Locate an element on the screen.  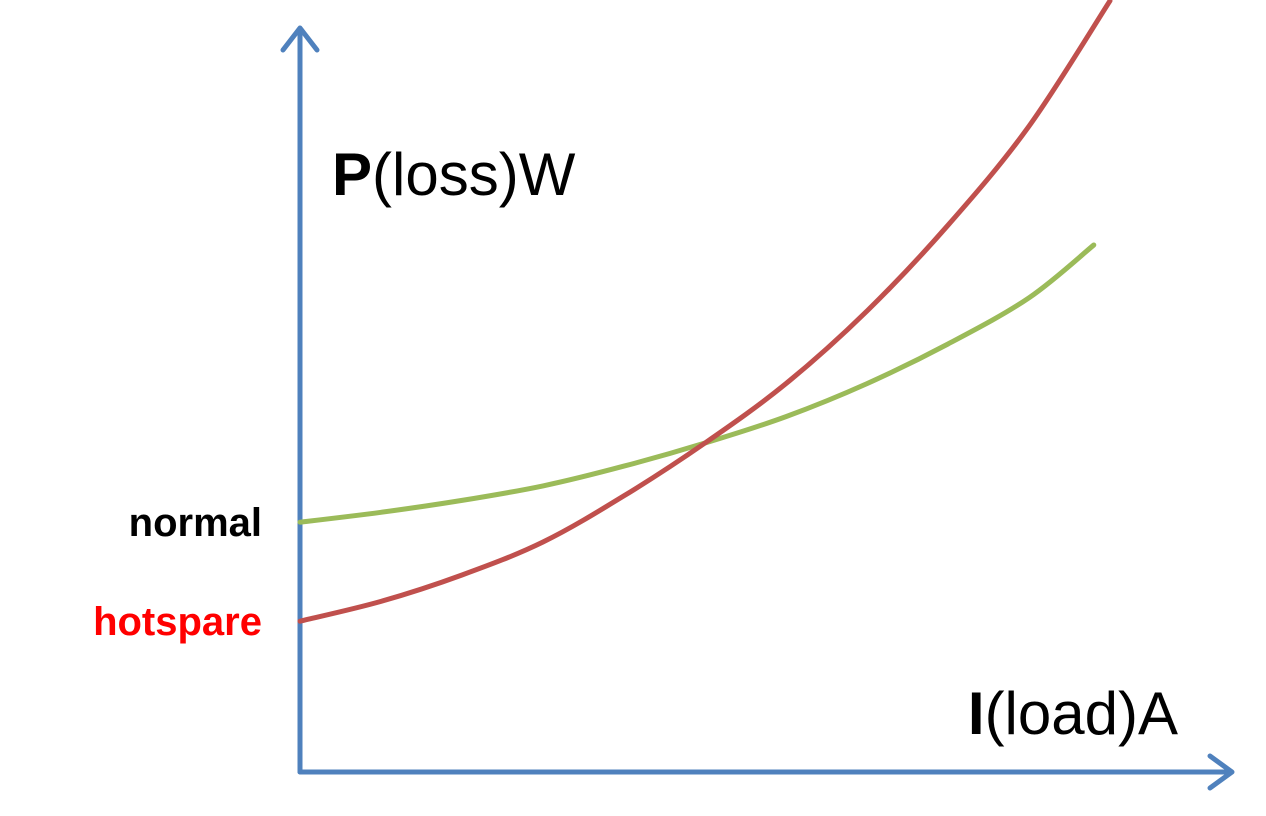
x-axis-label: I(load)A is located at coordinates (1073, 713).